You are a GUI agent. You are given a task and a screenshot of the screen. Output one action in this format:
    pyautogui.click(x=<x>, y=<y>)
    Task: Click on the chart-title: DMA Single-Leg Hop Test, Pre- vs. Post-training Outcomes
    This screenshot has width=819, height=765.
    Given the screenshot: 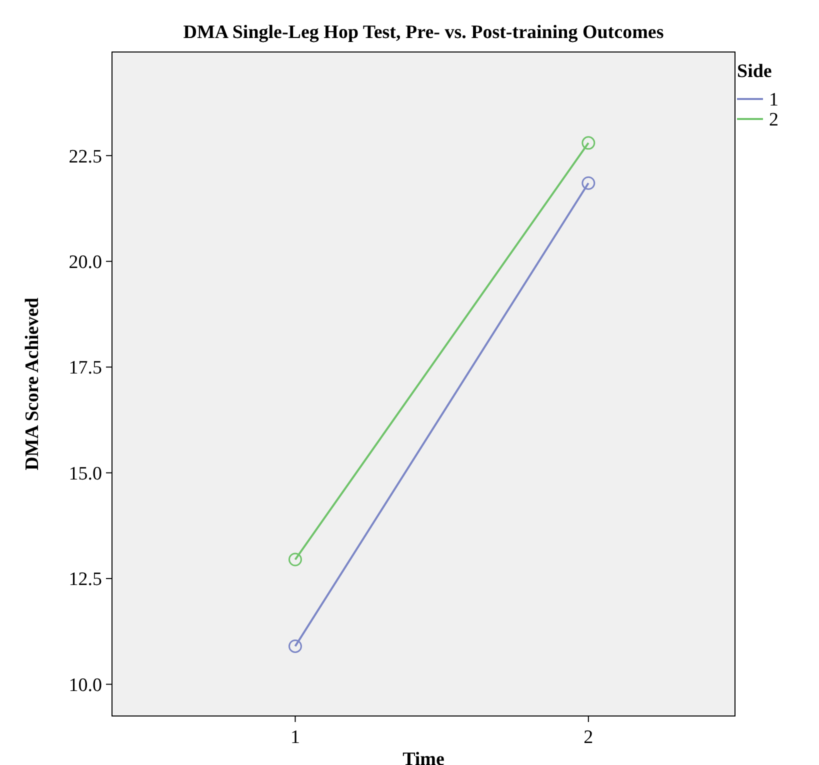 What is the action you would take?
    pyautogui.click(x=423, y=32)
    